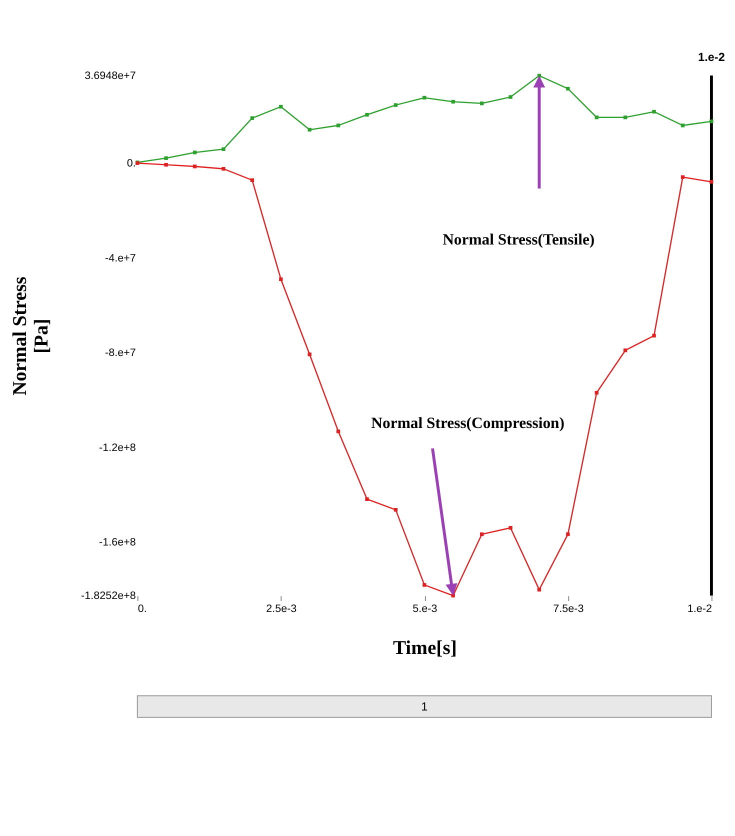 The height and width of the screenshot is (836, 735). Describe the element at coordinates (712, 57) in the screenshot. I see `ref-line-label: 1.e-2` at that location.